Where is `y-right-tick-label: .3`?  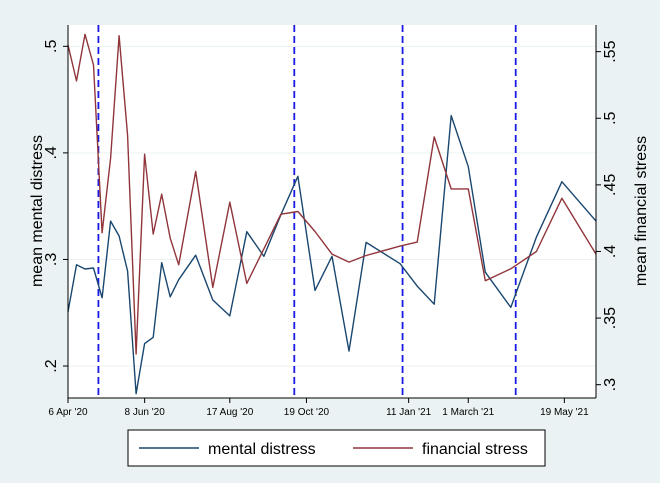 y-right-tick-label: .3 is located at coordinates (610, 384).